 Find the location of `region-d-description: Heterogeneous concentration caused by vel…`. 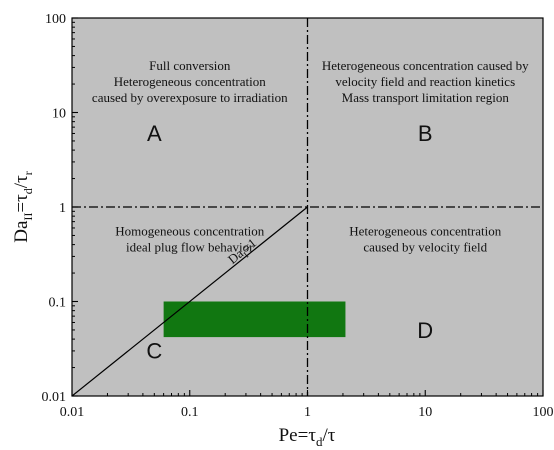

region-d-description: Heterogeneous concentration caused by vel… is located at coordinates (425, 238).